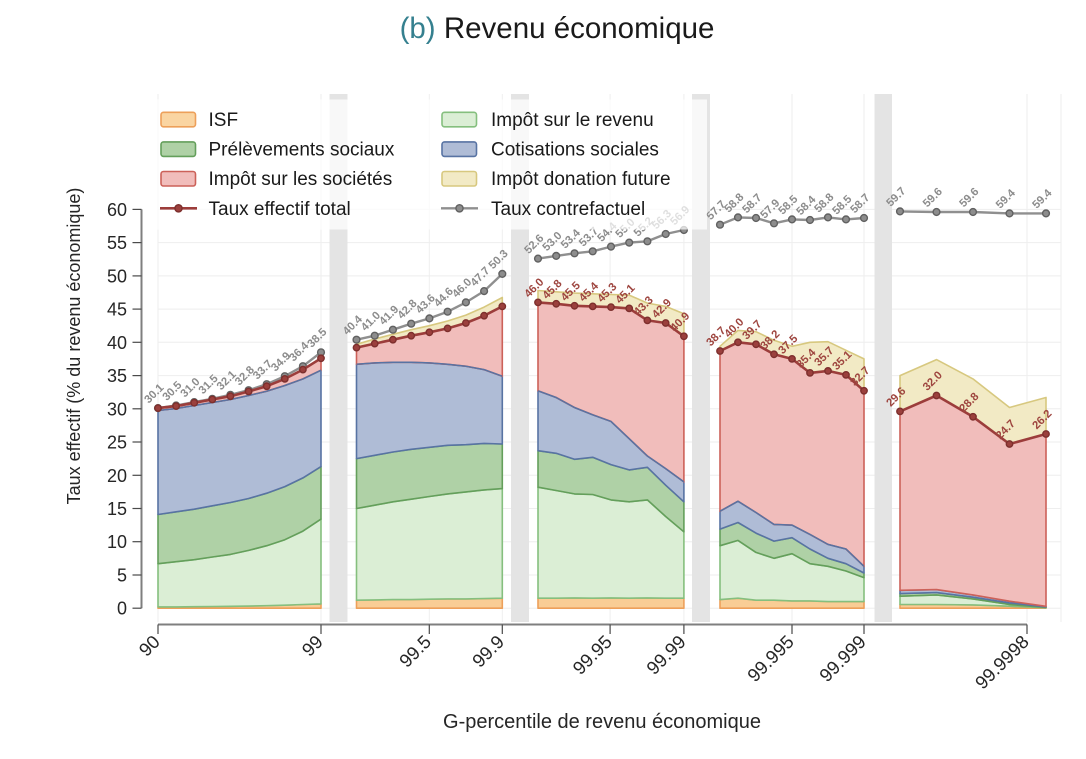 Image resolution: width=1086 pixels, height=759 pixels. Describe the element at coordinates (301, 179) in the screenshot. I see `svg-text: Impôt sur les sociétés` at that location.